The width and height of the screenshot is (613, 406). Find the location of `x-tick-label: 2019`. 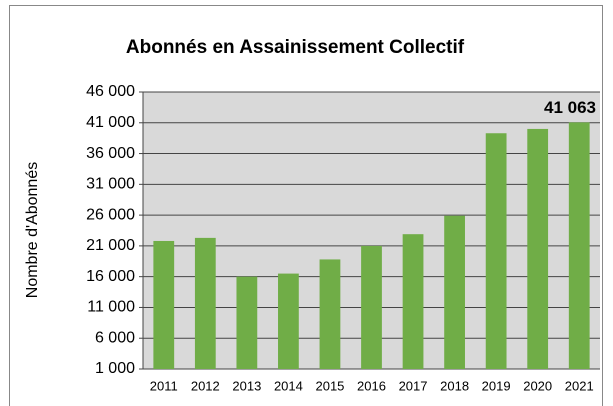

x-tick-label: 2019 is located at coordinates (496, 385).